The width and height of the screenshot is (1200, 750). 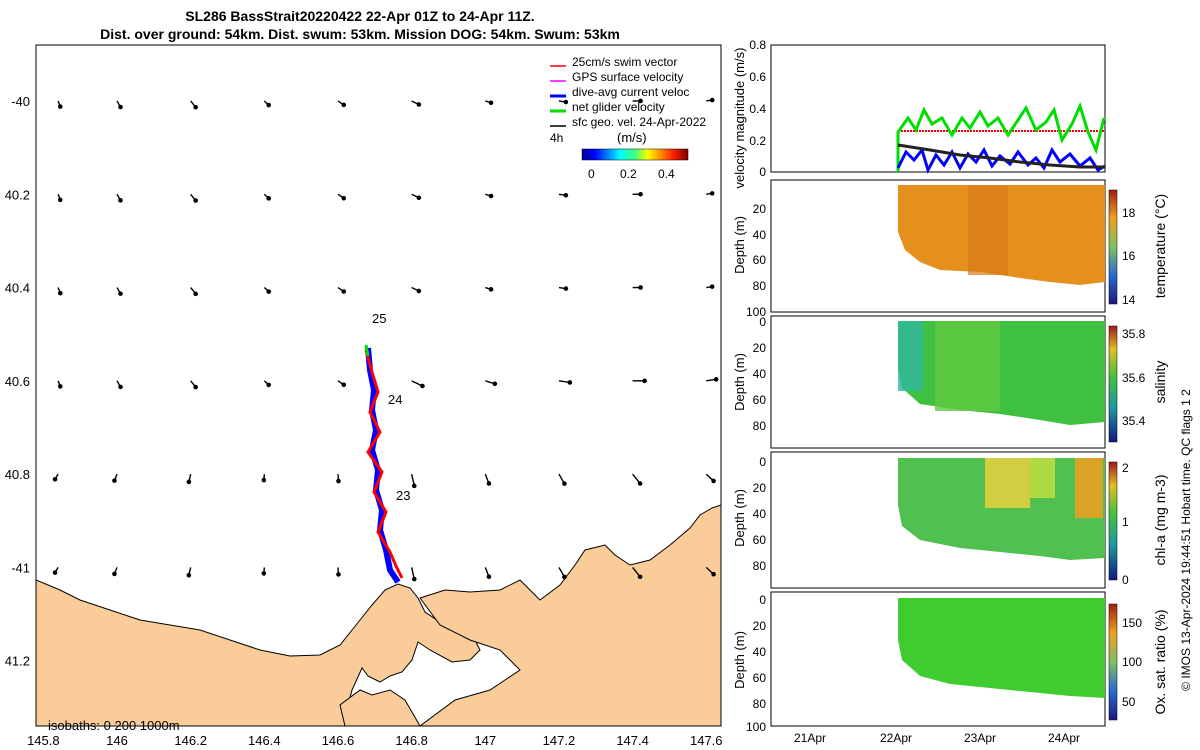 What do you see at coordinates (367, 350) in the screenshot?
I see `net-velocity-start` at bounding box center [367, 350].